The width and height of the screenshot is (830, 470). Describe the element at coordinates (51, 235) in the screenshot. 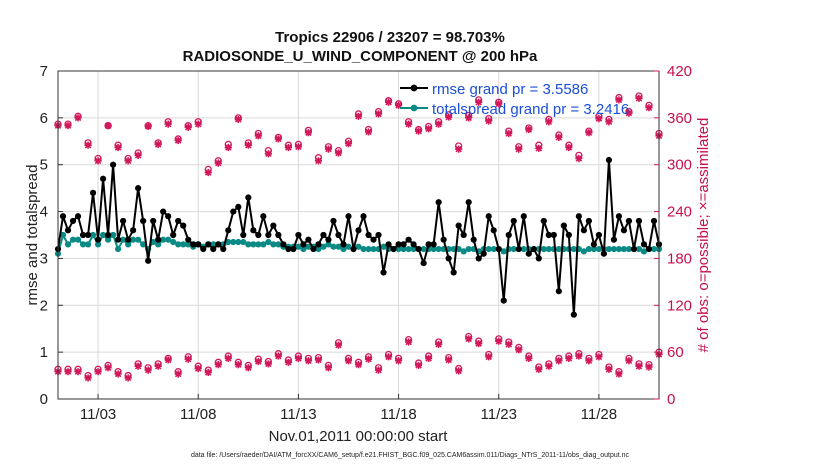

I see `y-axis-left: 0 1 2 3 4 5 6 7` at that location.